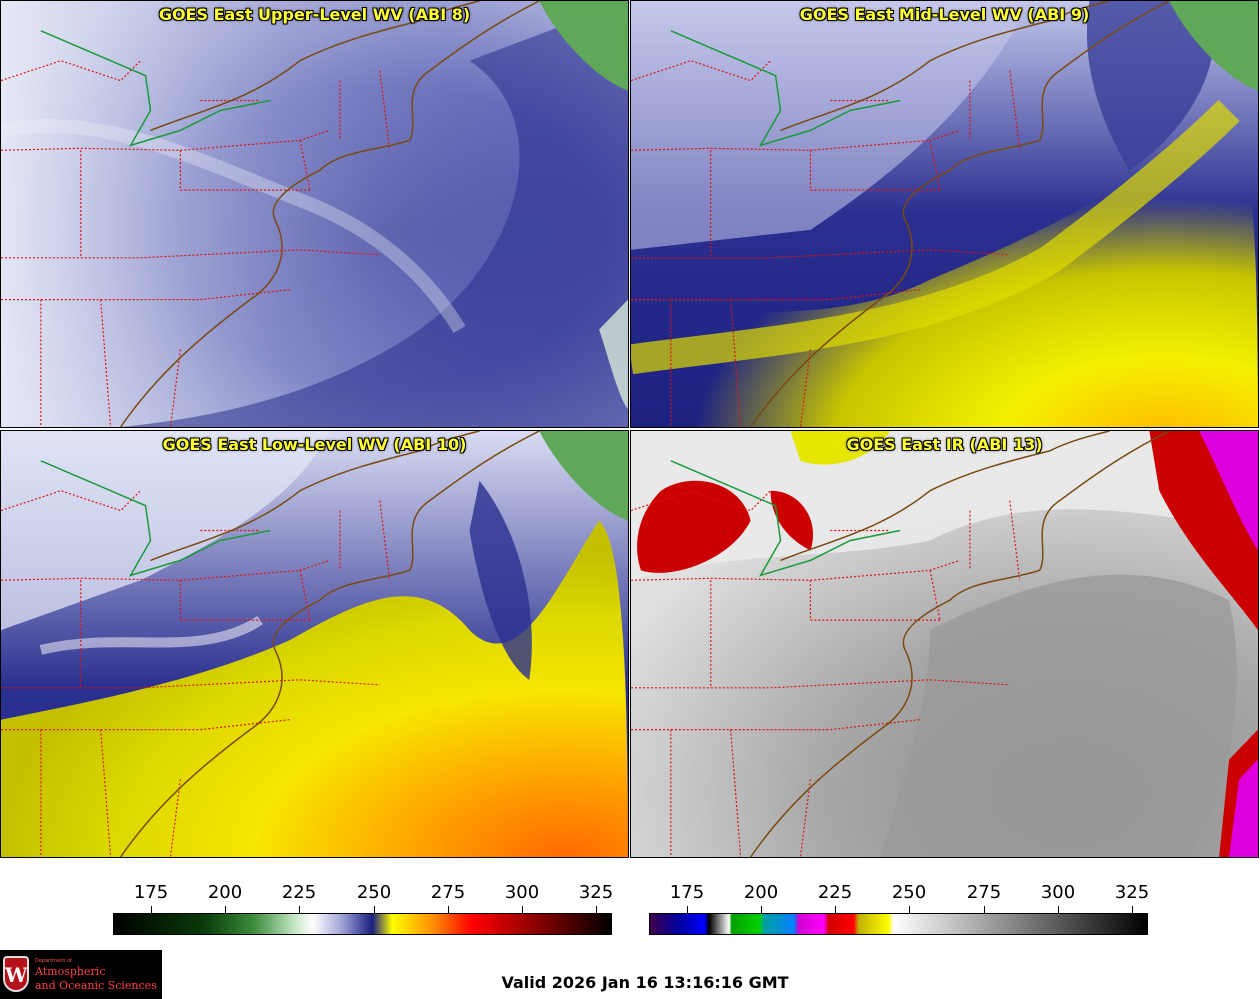  Describe the element at coordinates (16, 974) in the screenshot. I see `uw-shield-icon: W` at that location.